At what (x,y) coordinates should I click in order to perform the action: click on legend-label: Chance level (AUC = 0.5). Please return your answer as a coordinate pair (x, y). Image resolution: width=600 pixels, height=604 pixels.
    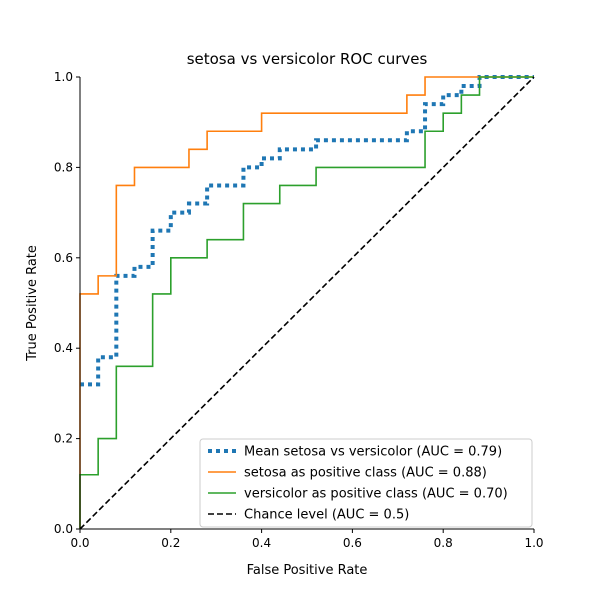
    Looking at the image, I should click on (326, 515).